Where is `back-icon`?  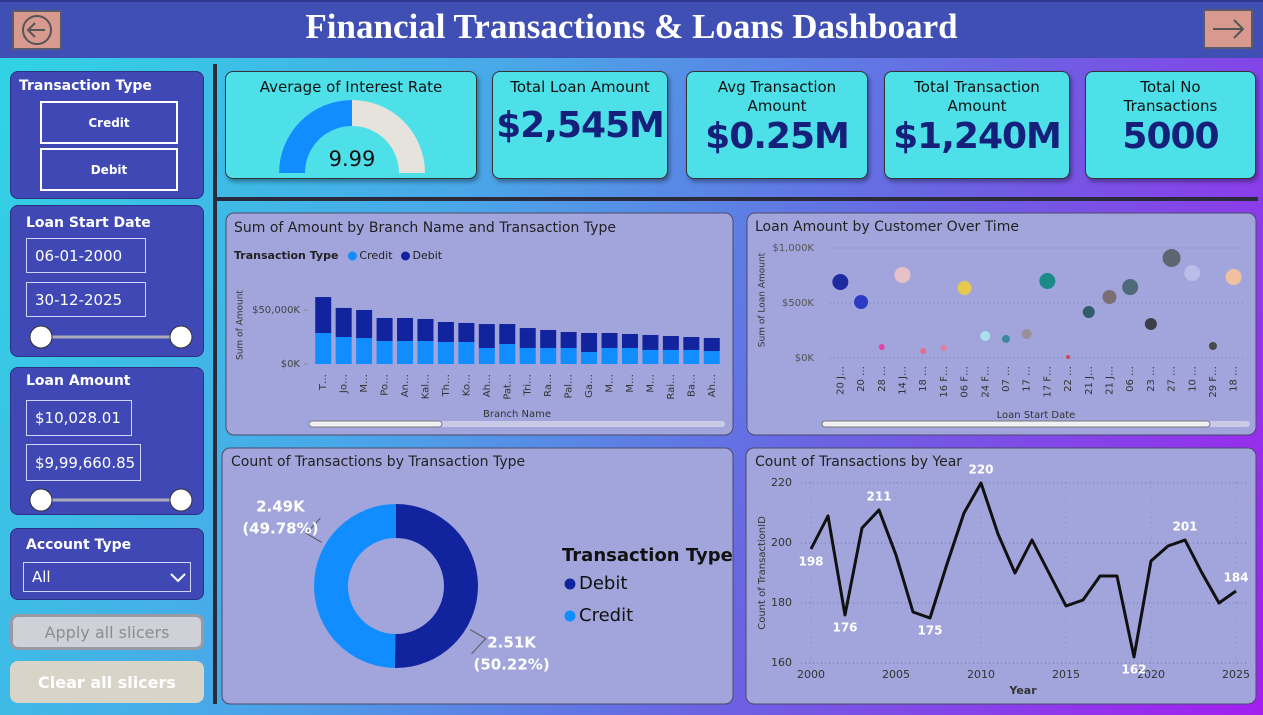
back-icon is located at coordinates (37, 30).